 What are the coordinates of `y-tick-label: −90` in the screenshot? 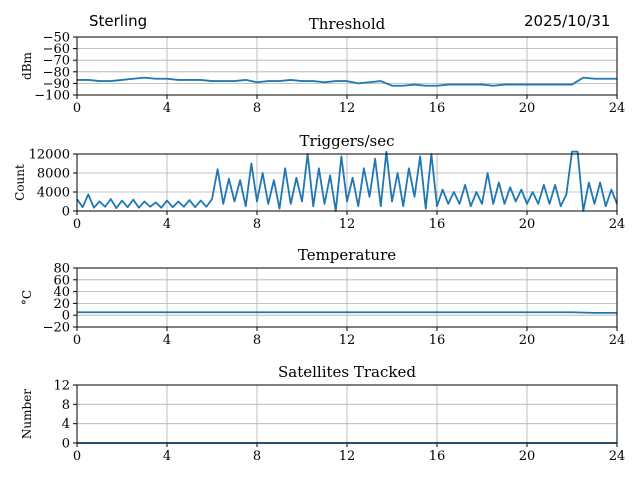 It's located at (56, 84).